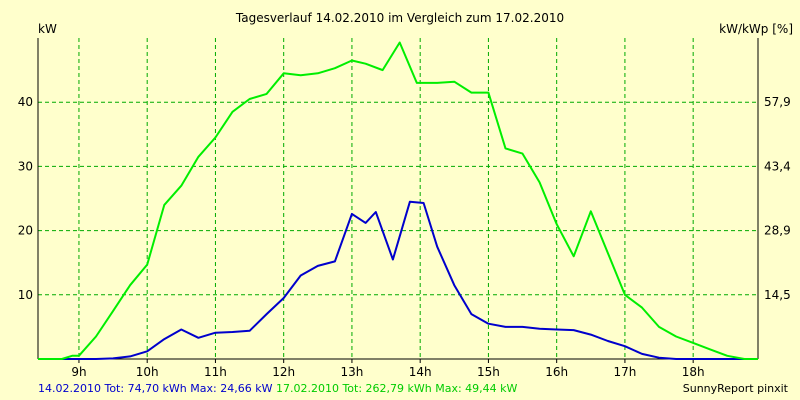  Describe the element at coordinates (777, 166) in the screenshot. I see `y-tick-label-right-30: 43,4` at that location.